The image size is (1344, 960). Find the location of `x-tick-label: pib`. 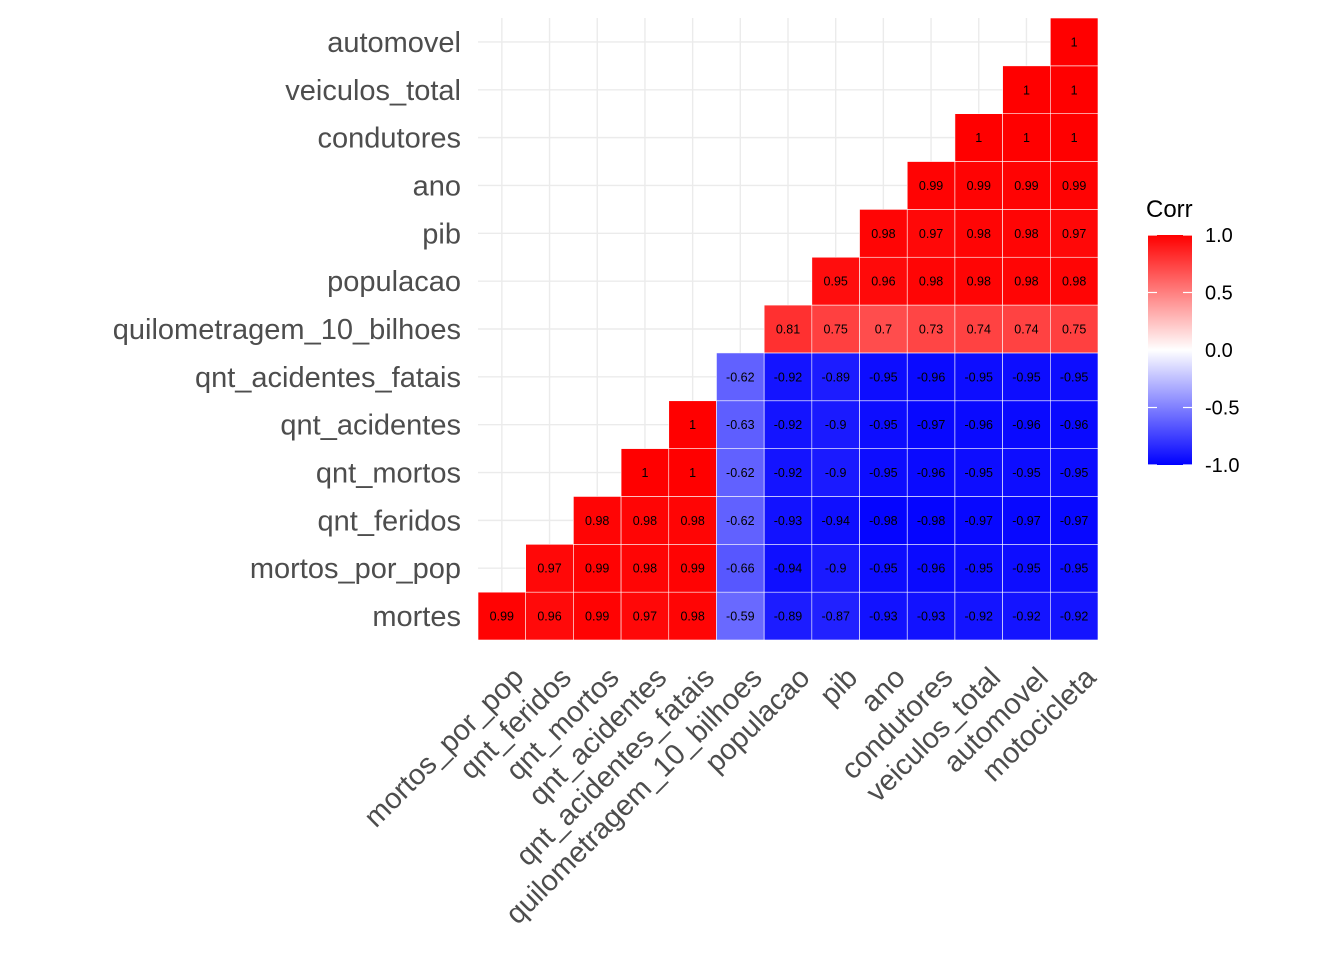

x-tick-label: pib is located at coordinates (839, 687).